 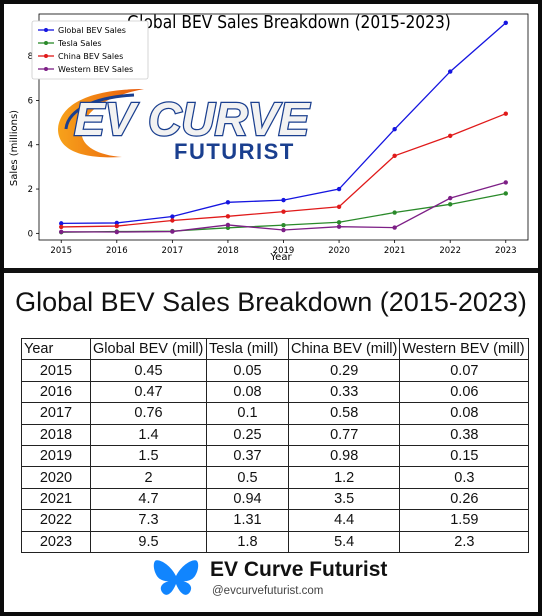 What do you see at coordinates (30, 101) in the screenshot?
I see `y-tick-label: 6` at bounding box center [30, 101].